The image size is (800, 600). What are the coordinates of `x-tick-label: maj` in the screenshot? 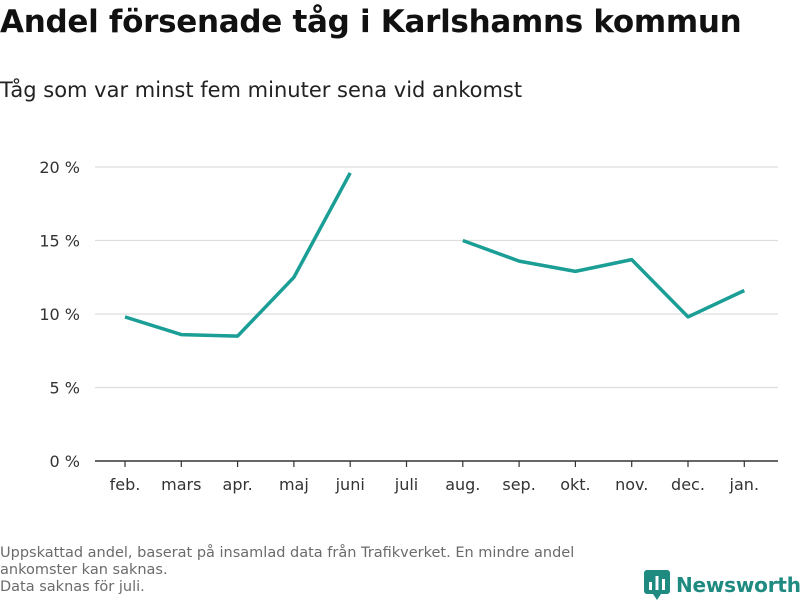 It's located at (294, 484).